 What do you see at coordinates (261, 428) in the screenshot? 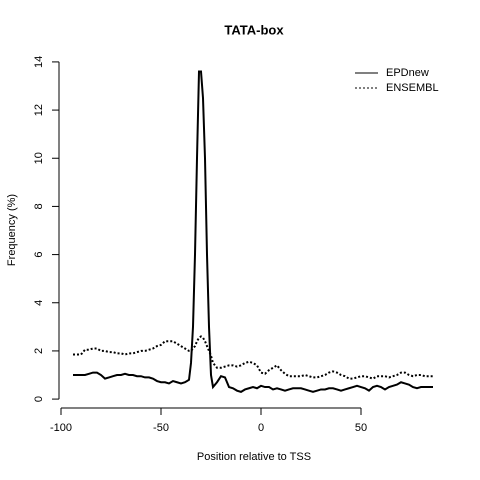
I see `x-tick-label: 0` at bounding box center [261, 428].